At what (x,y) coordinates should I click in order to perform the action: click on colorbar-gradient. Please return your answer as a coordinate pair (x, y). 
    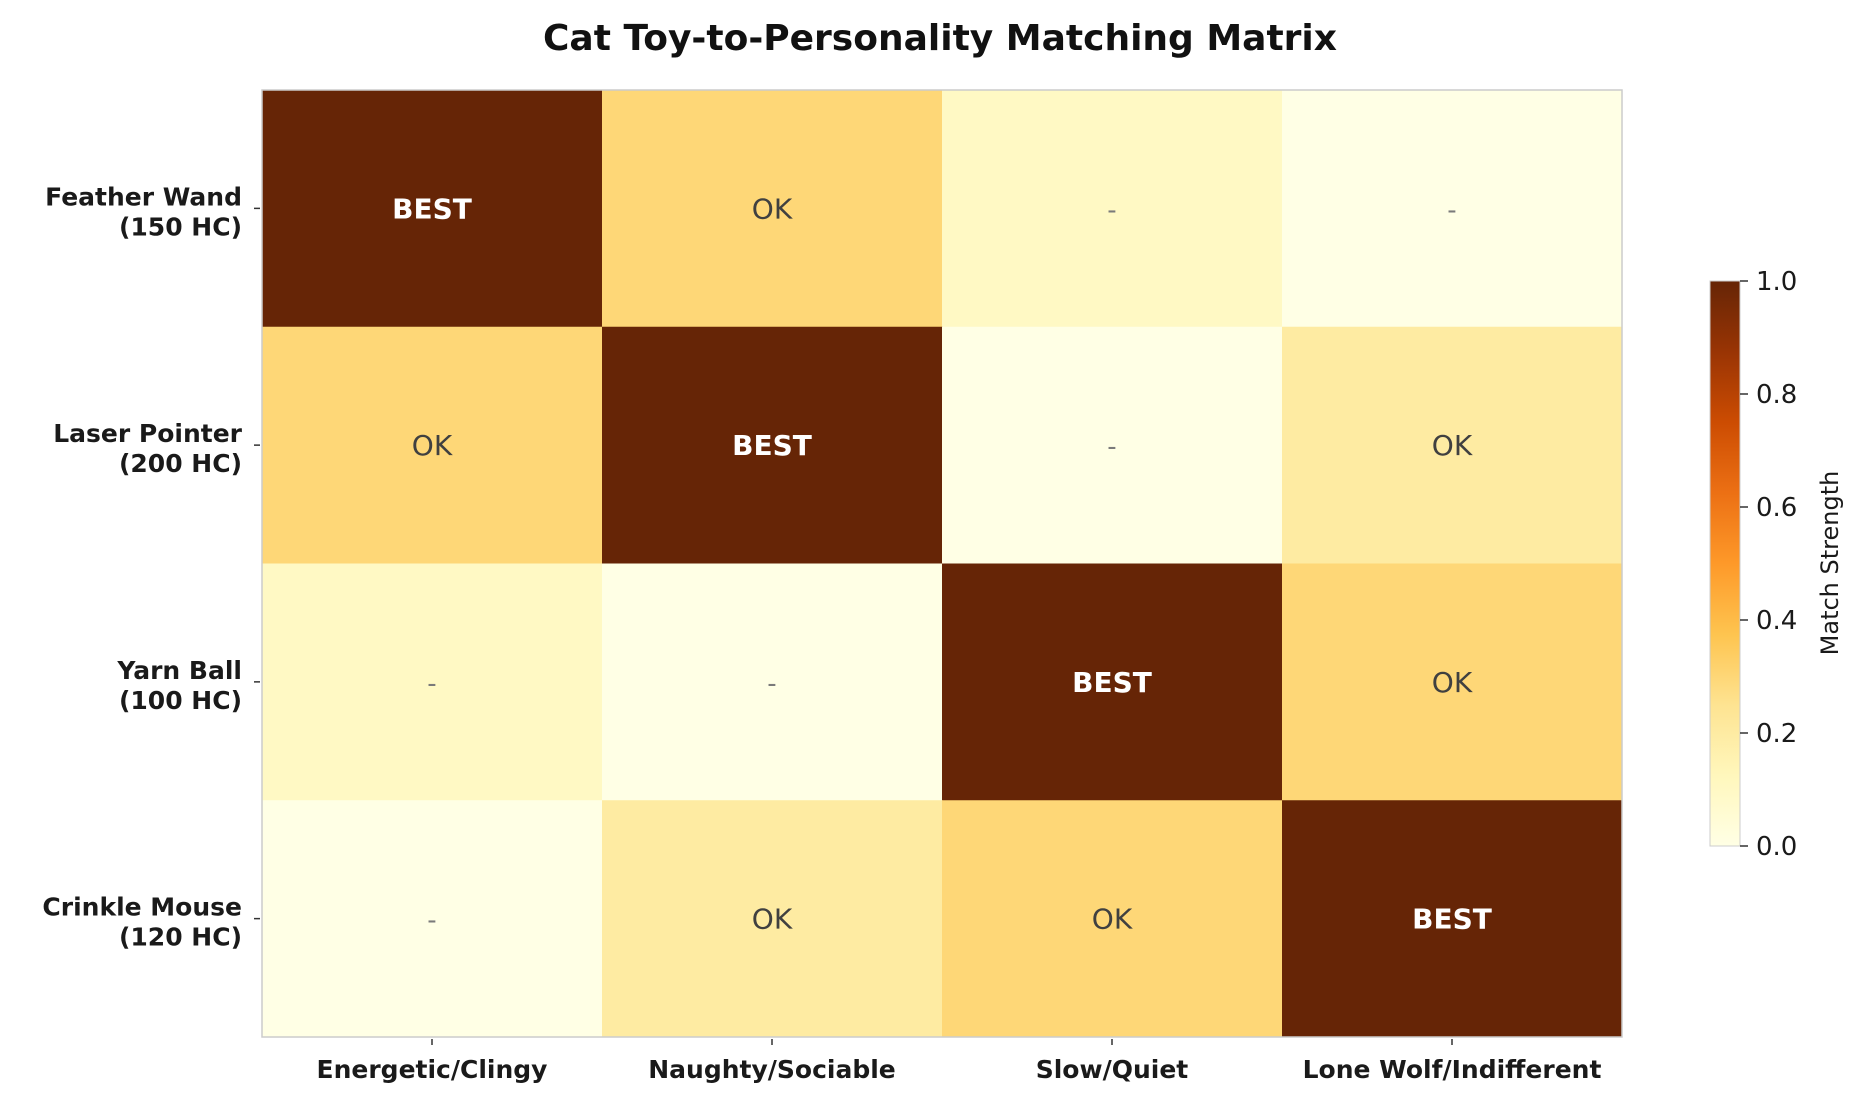
    Looking at the image, I should click on (1725, 563).